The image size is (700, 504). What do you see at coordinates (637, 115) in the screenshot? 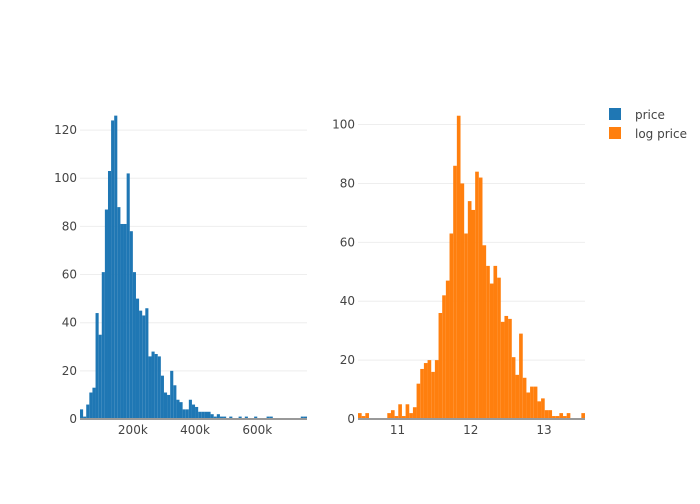
I see `legend-item-price: price` at bounding box center [637, 115].